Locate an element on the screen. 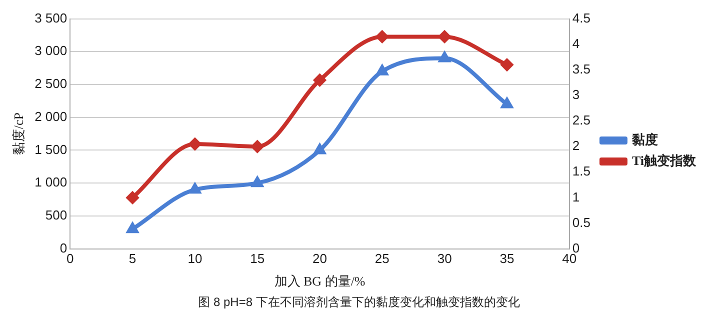 This screenshot has height=322, width=718. y-axis-title: 黏度/cP is located at coordinates (18, 134).